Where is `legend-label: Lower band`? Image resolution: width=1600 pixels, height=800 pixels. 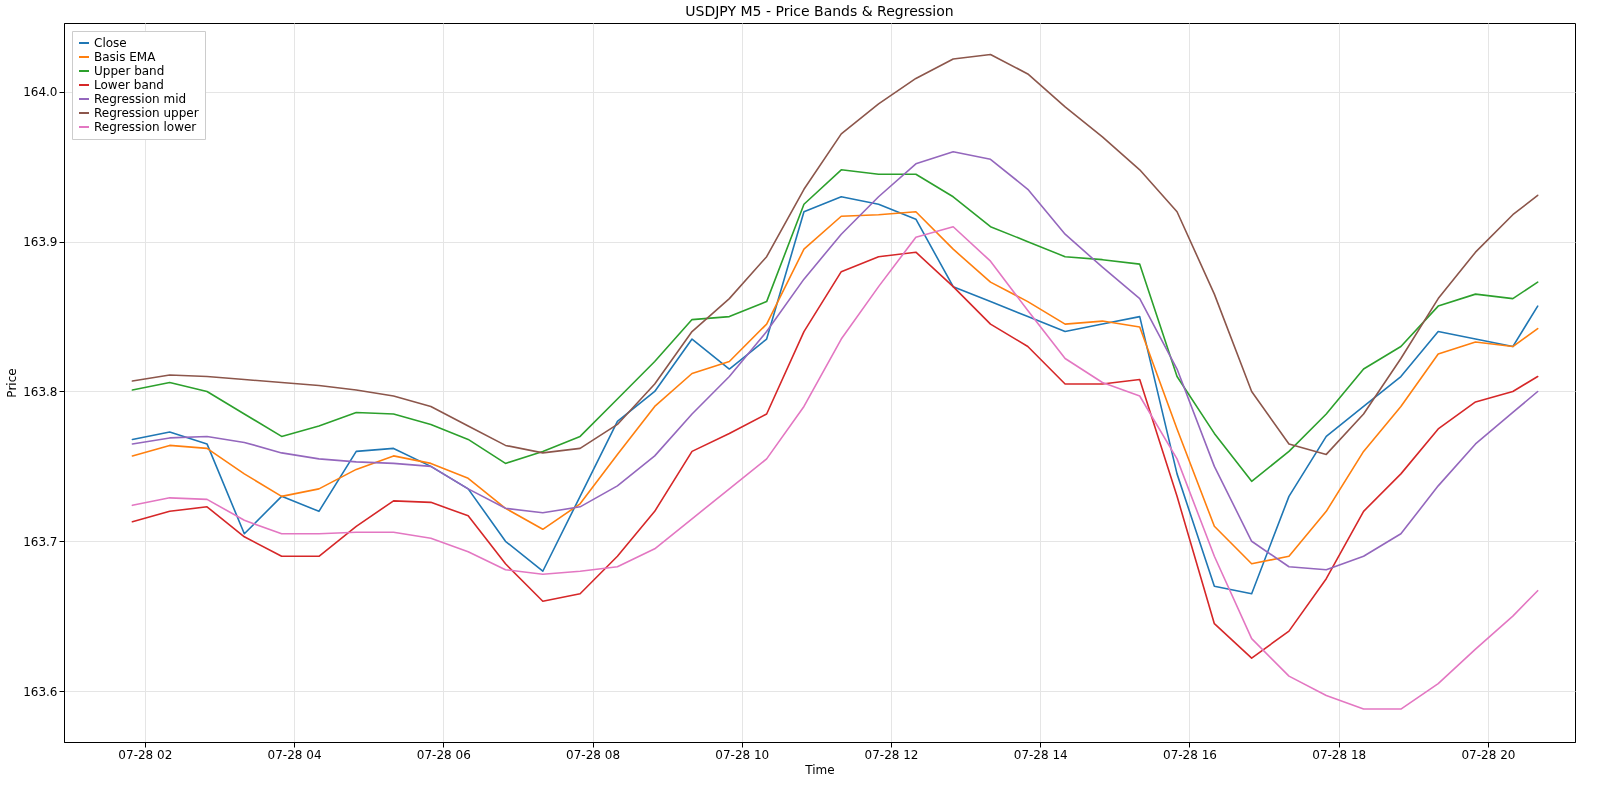
legend-label: Lower band is located at coordinates (129, 85).